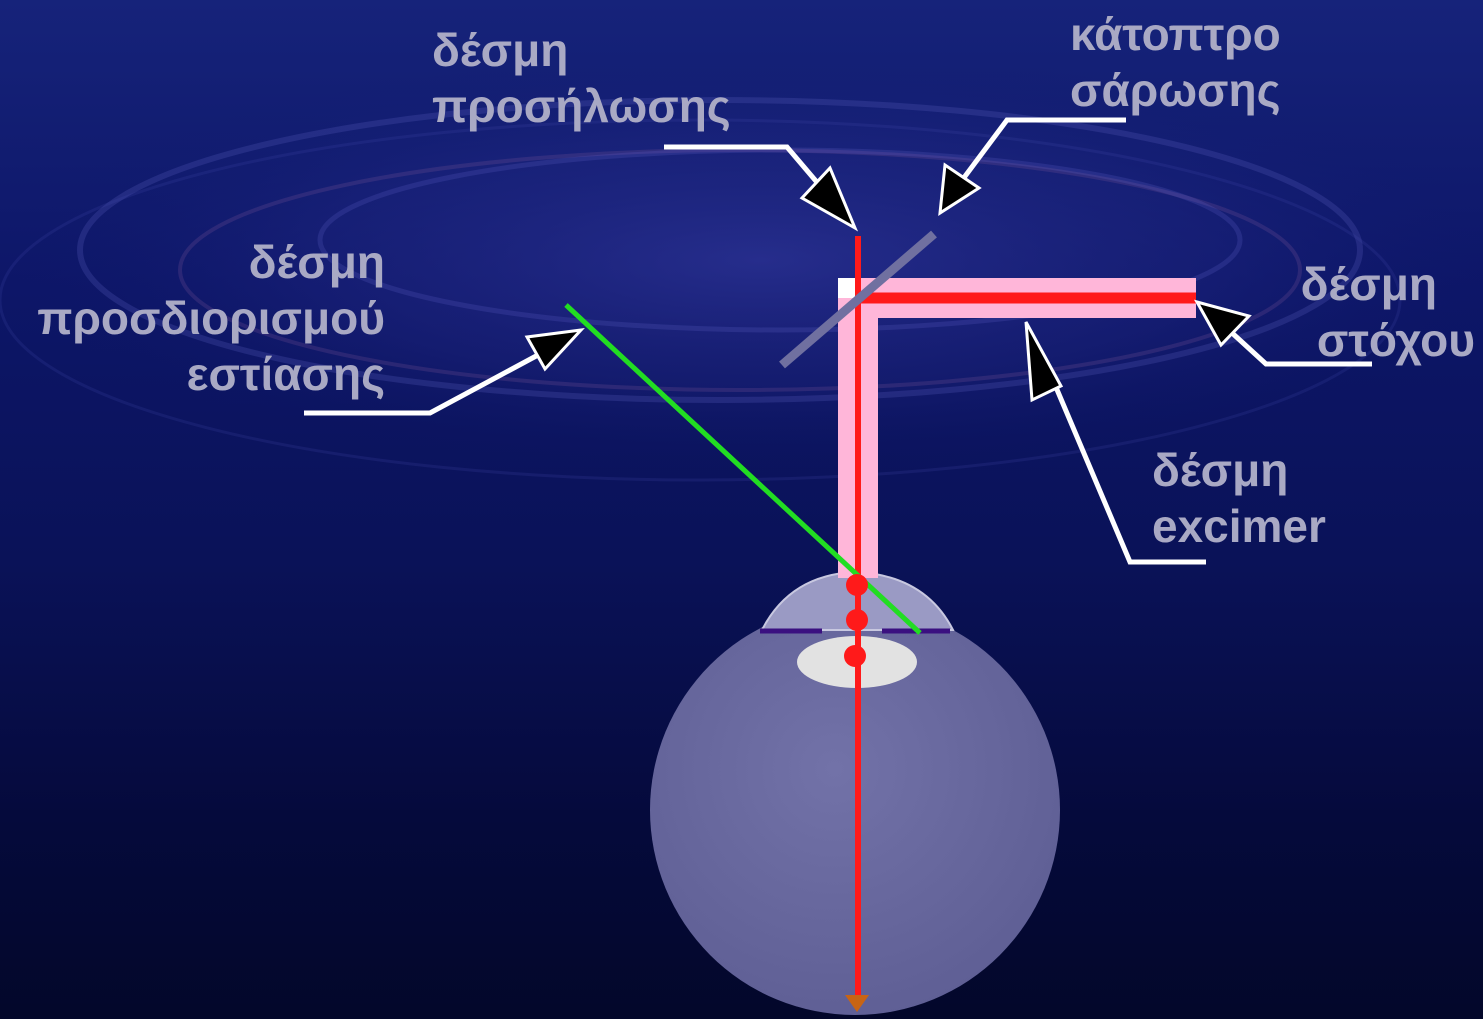 The width and height of the screenshot is (1483, 1019). I want to click on label-scanning-mirror: κάτοπτρο σάρωσης, so click(1175, 62).